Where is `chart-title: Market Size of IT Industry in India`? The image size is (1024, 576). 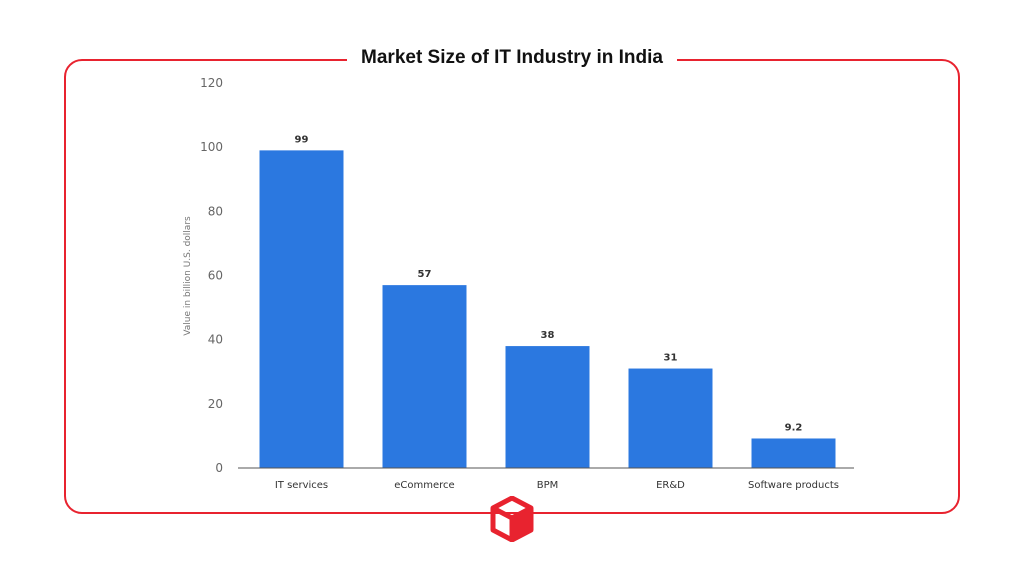 chart-title: Market Size of IT Industry in India is located at coordinates (512, 58).